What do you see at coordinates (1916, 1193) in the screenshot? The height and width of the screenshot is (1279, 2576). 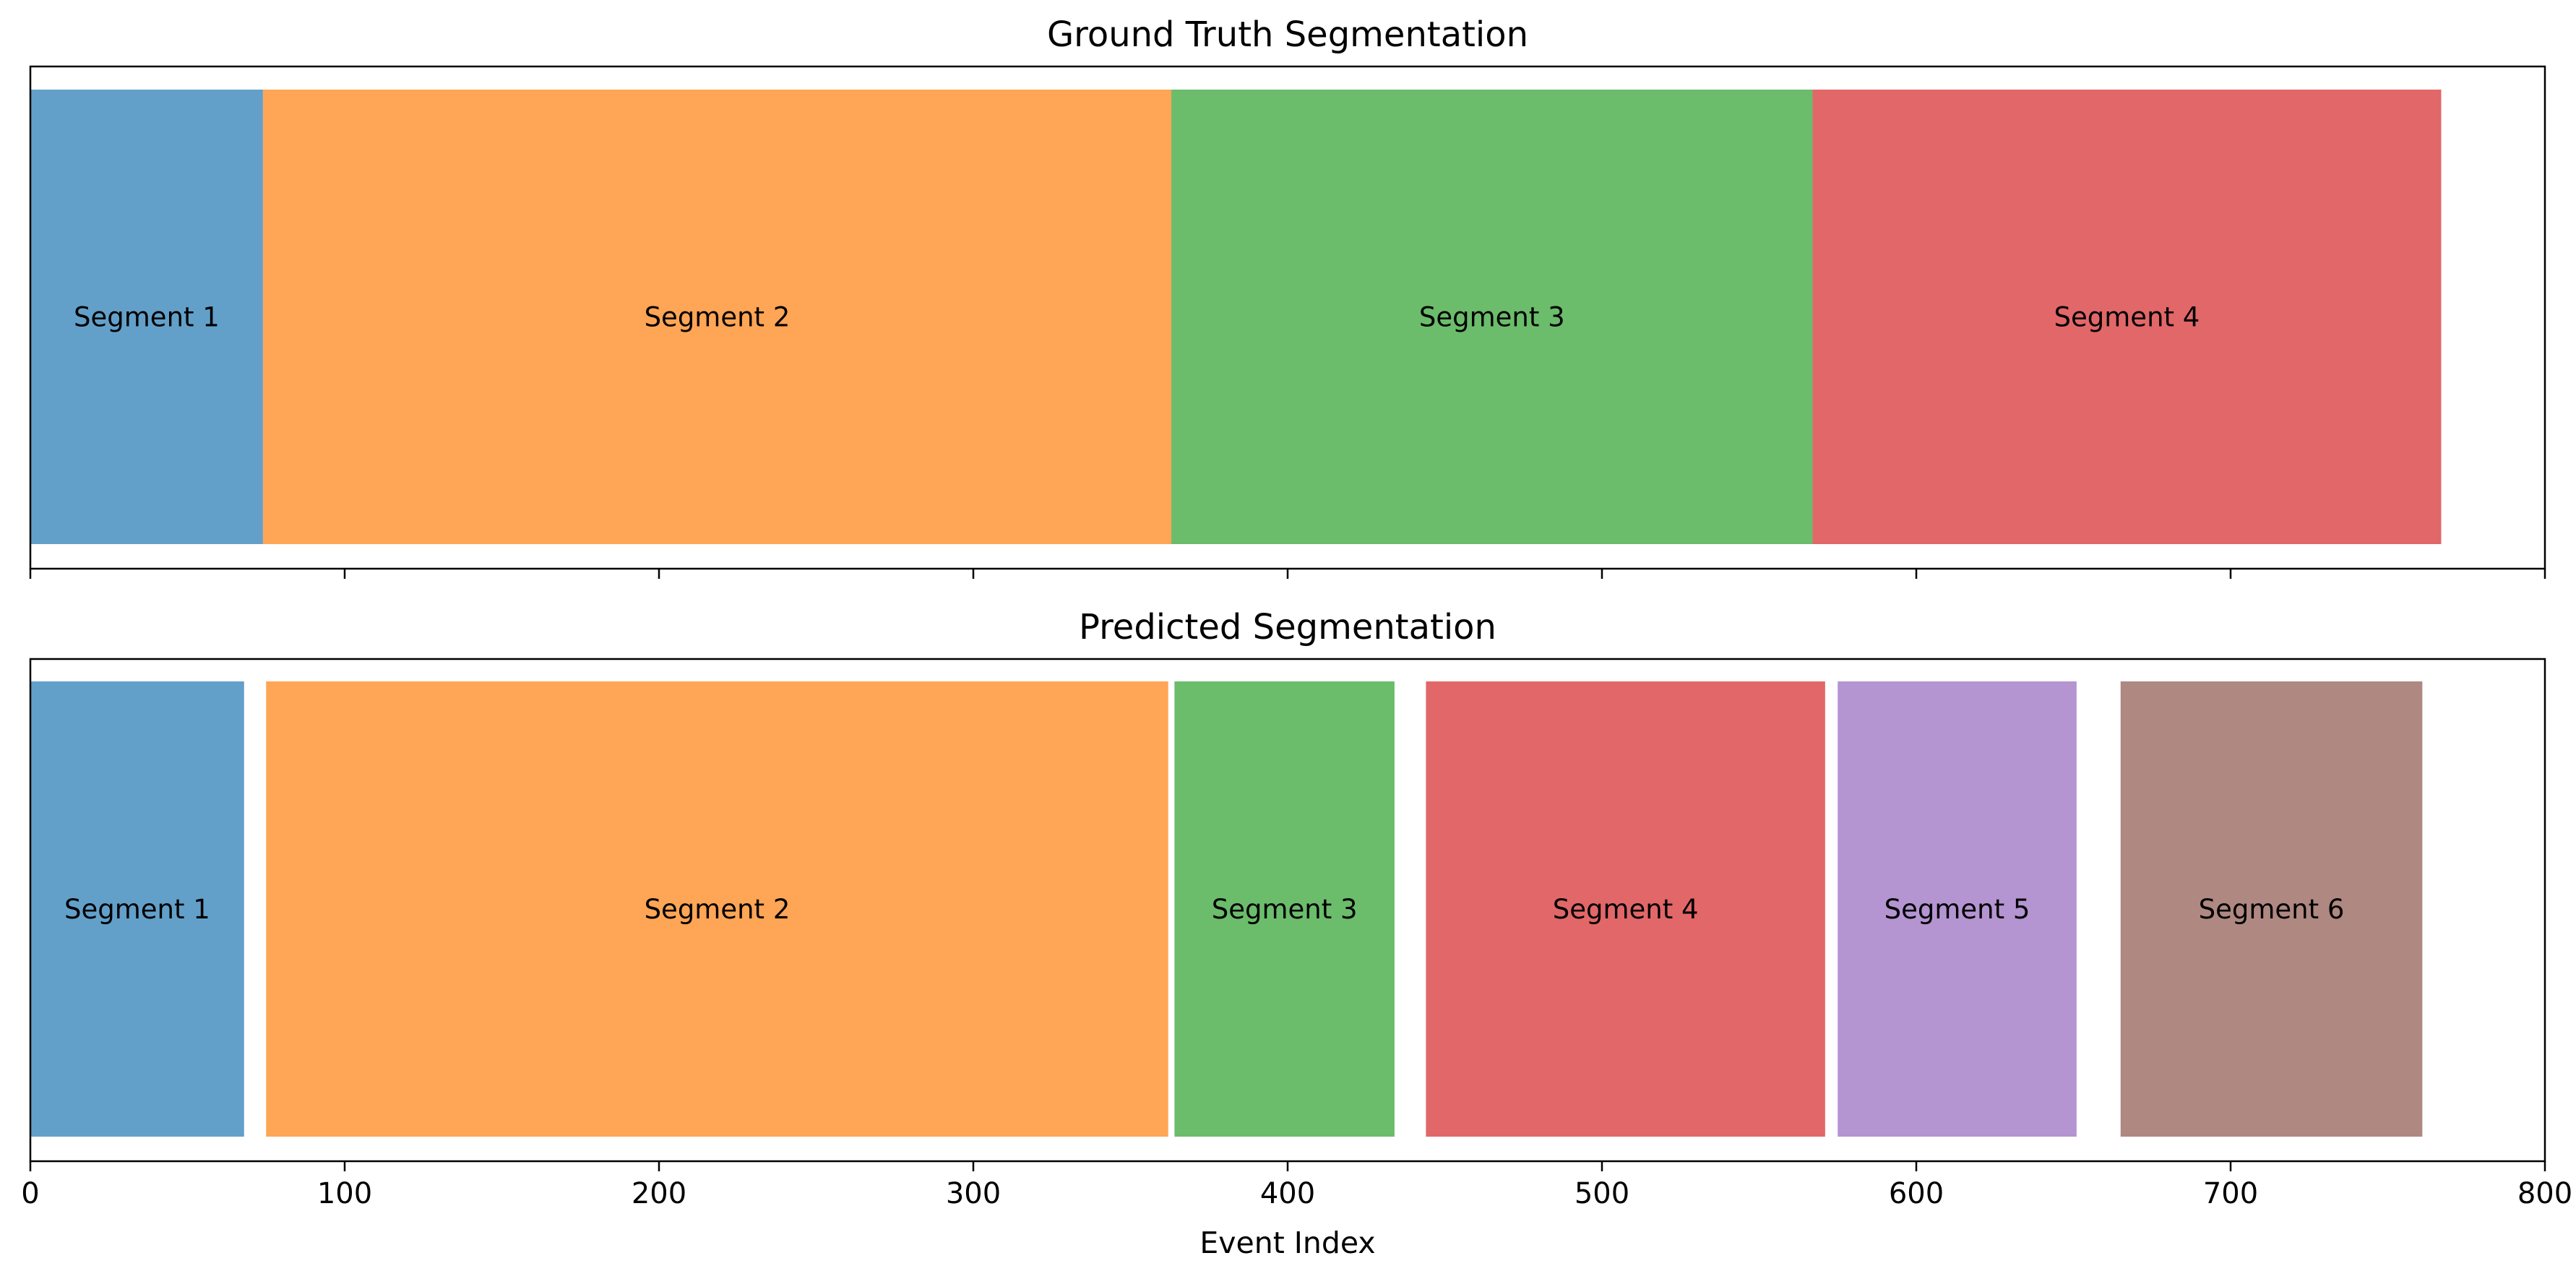 I see `x-tick-label-6: 600` at bounding box center [1916, 1193].